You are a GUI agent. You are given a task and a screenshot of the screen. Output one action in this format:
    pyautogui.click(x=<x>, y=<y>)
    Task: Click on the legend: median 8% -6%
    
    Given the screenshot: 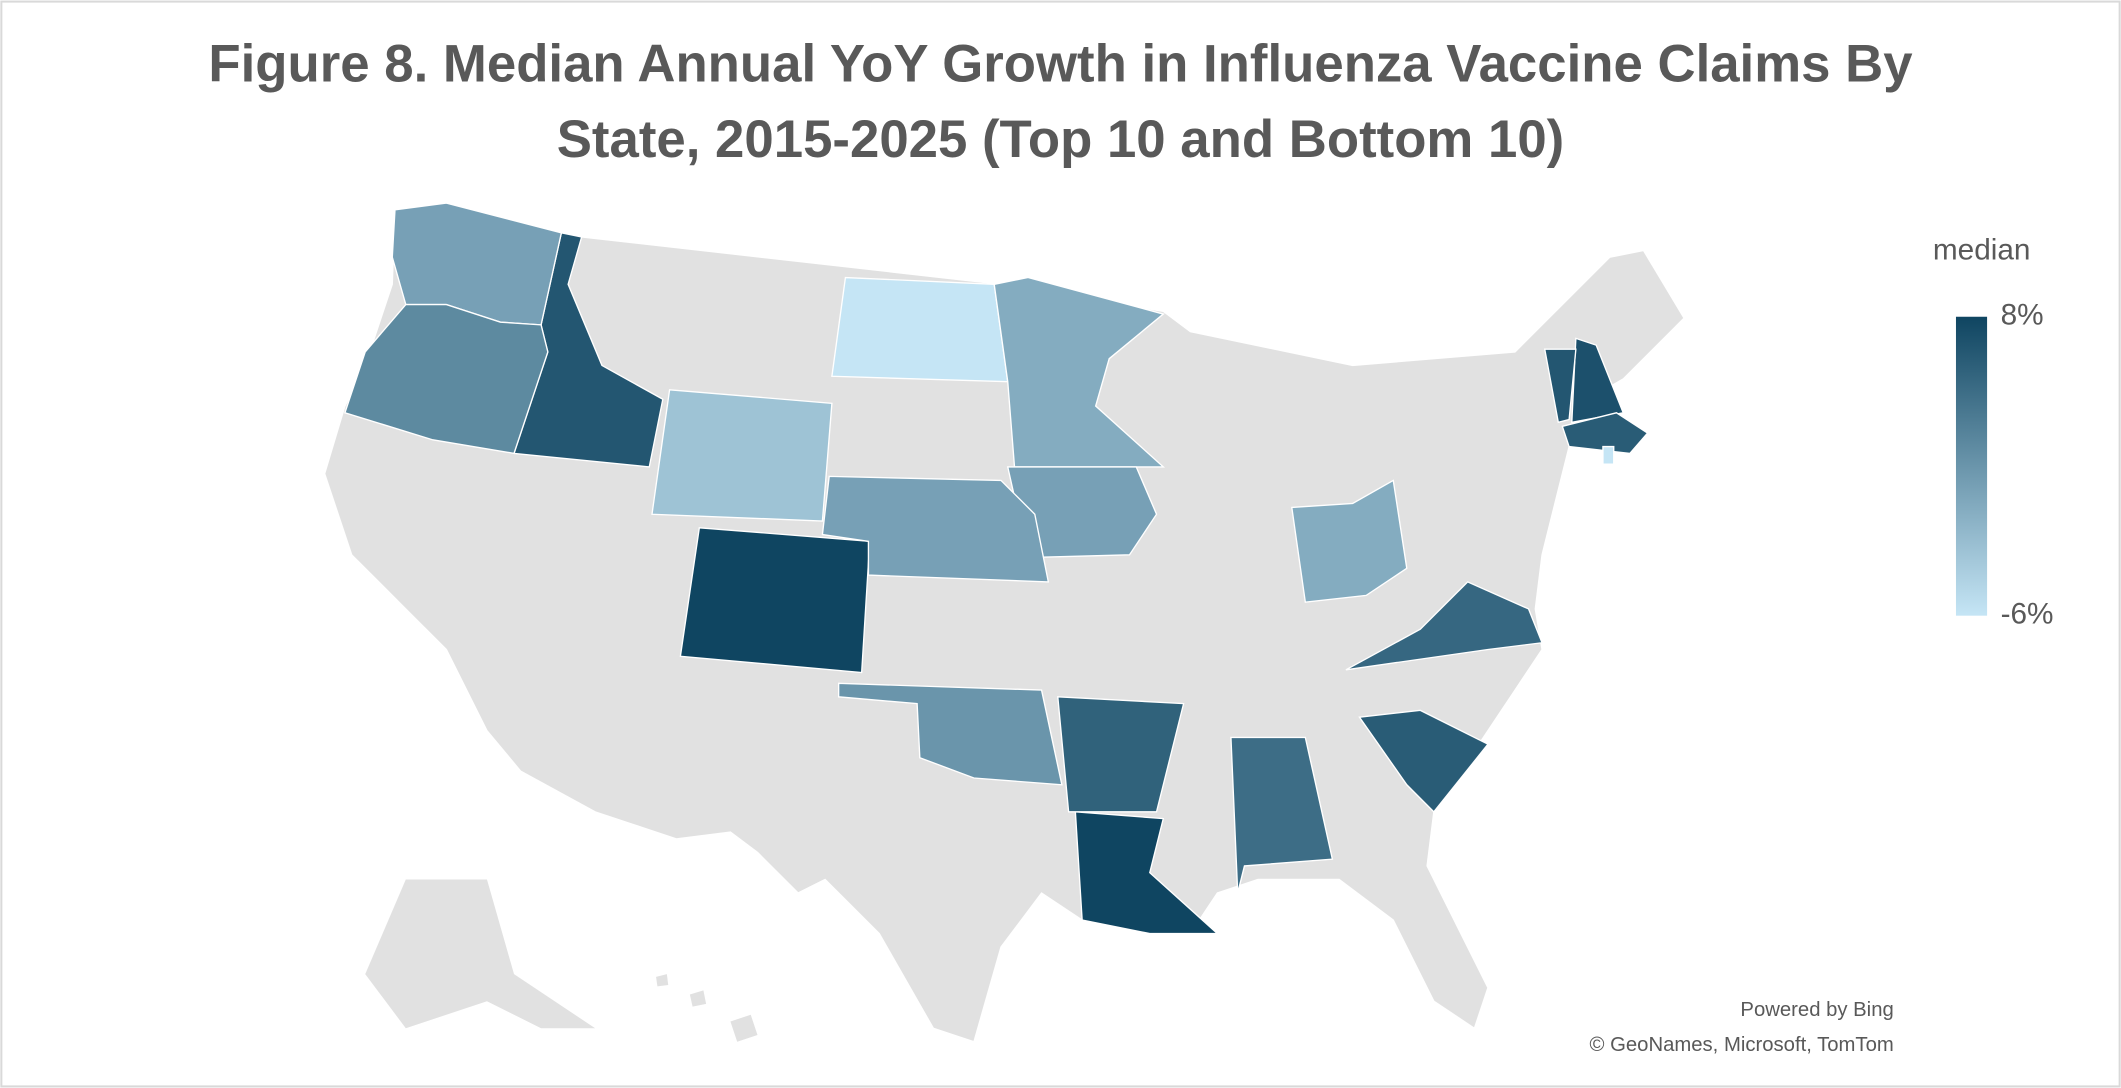 What is the action you would take?
    pyautogui.click(x=1993, y=432)
    